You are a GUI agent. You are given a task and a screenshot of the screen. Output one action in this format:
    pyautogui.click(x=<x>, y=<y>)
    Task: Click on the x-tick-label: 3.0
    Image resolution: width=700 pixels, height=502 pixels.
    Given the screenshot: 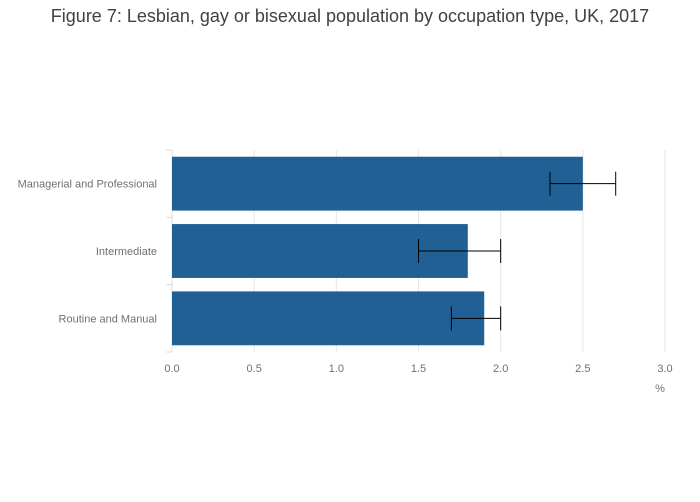 What is the action you would take?
    pyautogui.click(x=664, y=369)
    